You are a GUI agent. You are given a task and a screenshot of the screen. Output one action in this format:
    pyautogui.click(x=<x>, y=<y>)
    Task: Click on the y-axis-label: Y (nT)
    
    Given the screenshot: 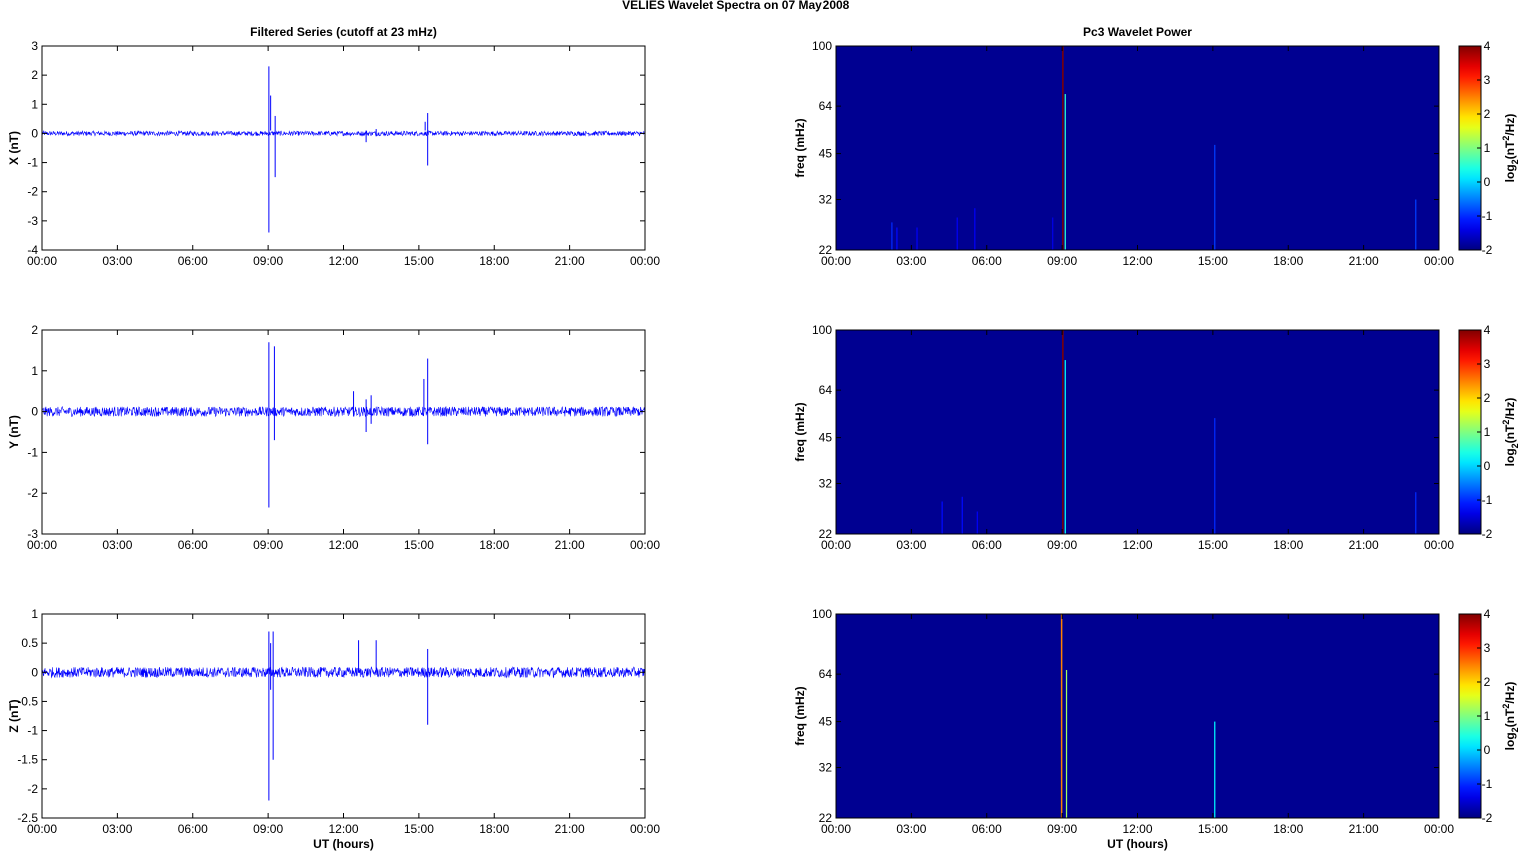 What is the action you would take?
    pyautogui.click(x=14, y=432)
    